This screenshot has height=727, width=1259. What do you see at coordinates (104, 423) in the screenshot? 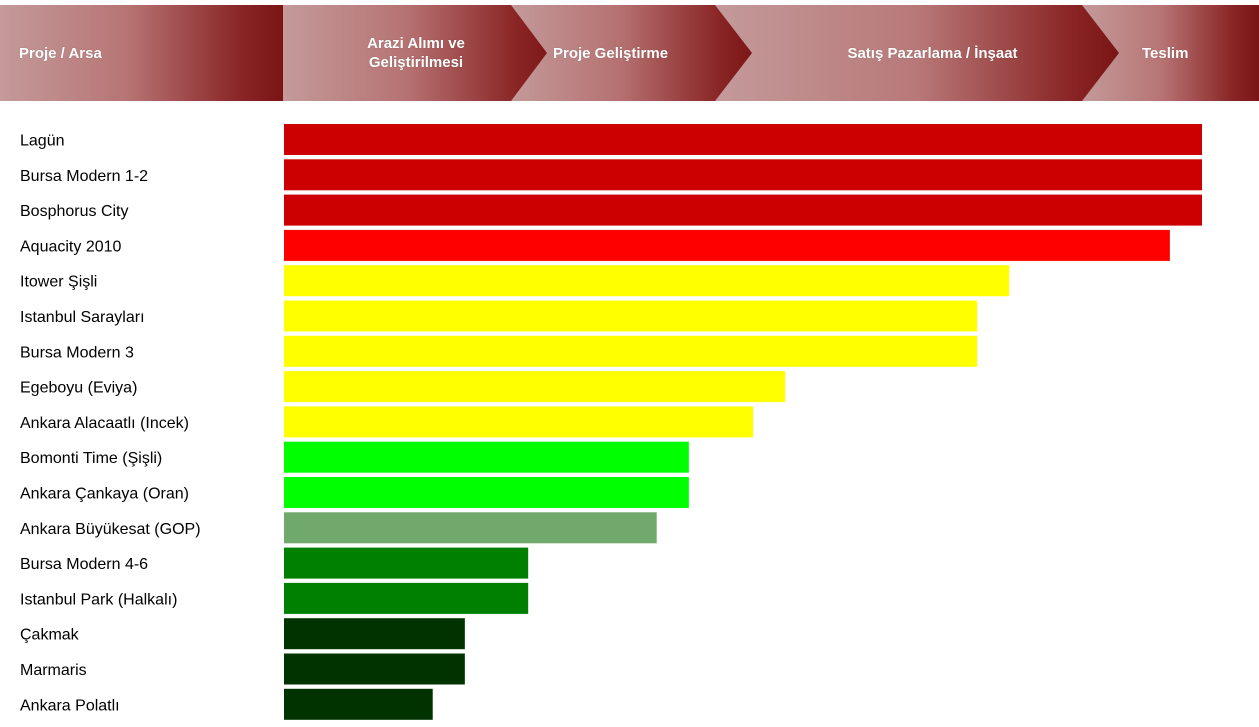
I see `category-label: Ankara Alacaatlı (Incek)` at bounding box center [104, 423].